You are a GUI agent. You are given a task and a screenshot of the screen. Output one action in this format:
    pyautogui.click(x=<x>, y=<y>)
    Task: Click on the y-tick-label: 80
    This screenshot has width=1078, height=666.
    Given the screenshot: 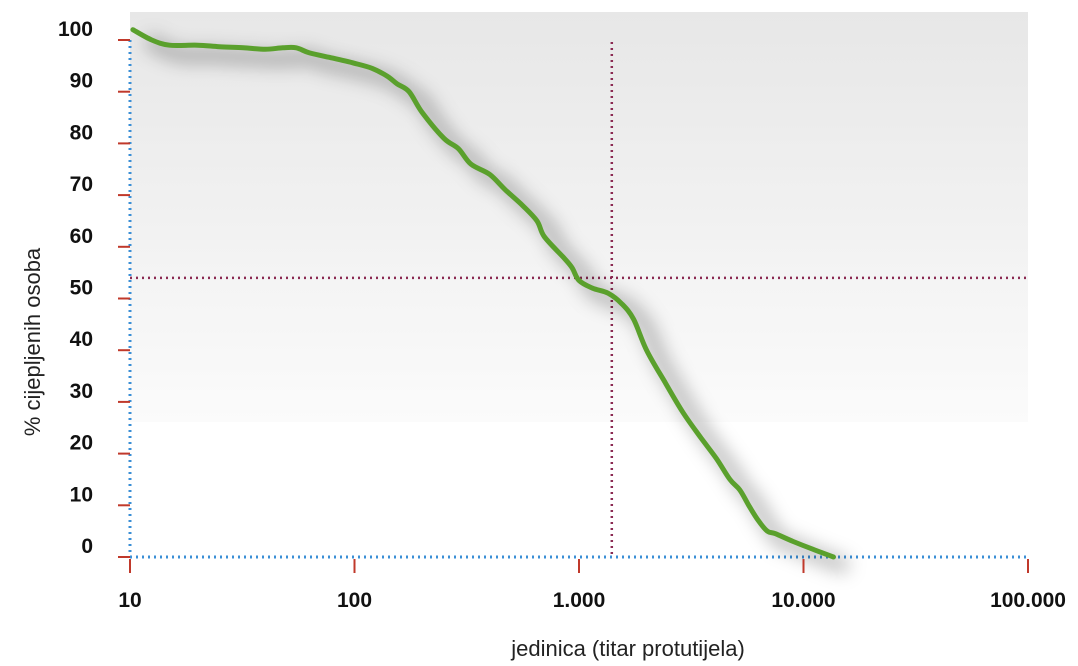 What is the action you would take?
    pyautogui.click(x=81, y=132)
    